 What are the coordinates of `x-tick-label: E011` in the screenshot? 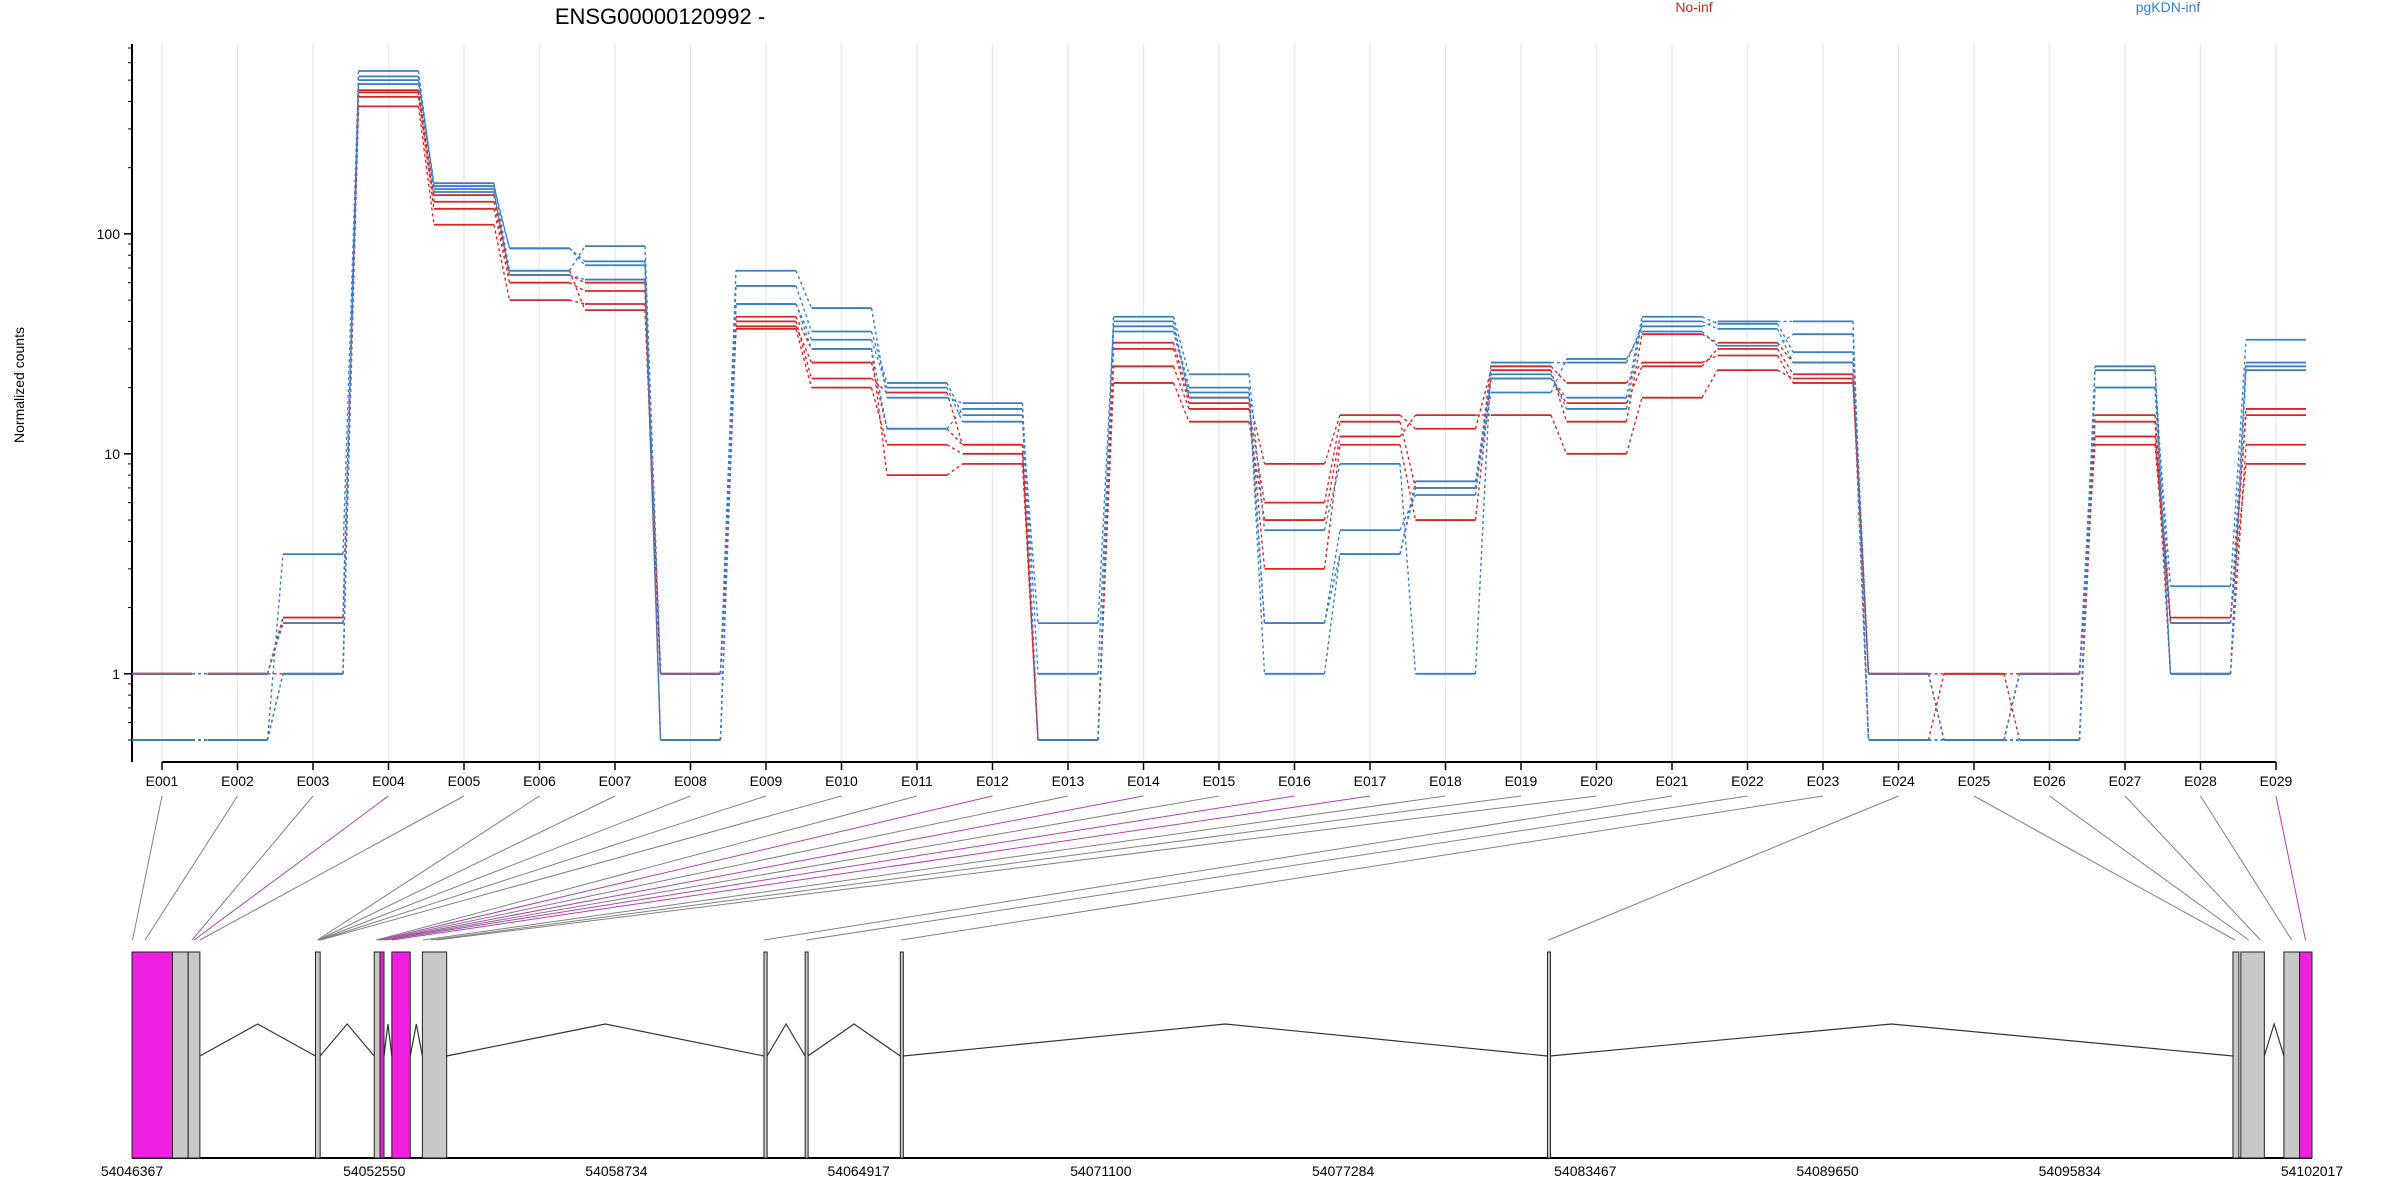 It's located at (917, 781).